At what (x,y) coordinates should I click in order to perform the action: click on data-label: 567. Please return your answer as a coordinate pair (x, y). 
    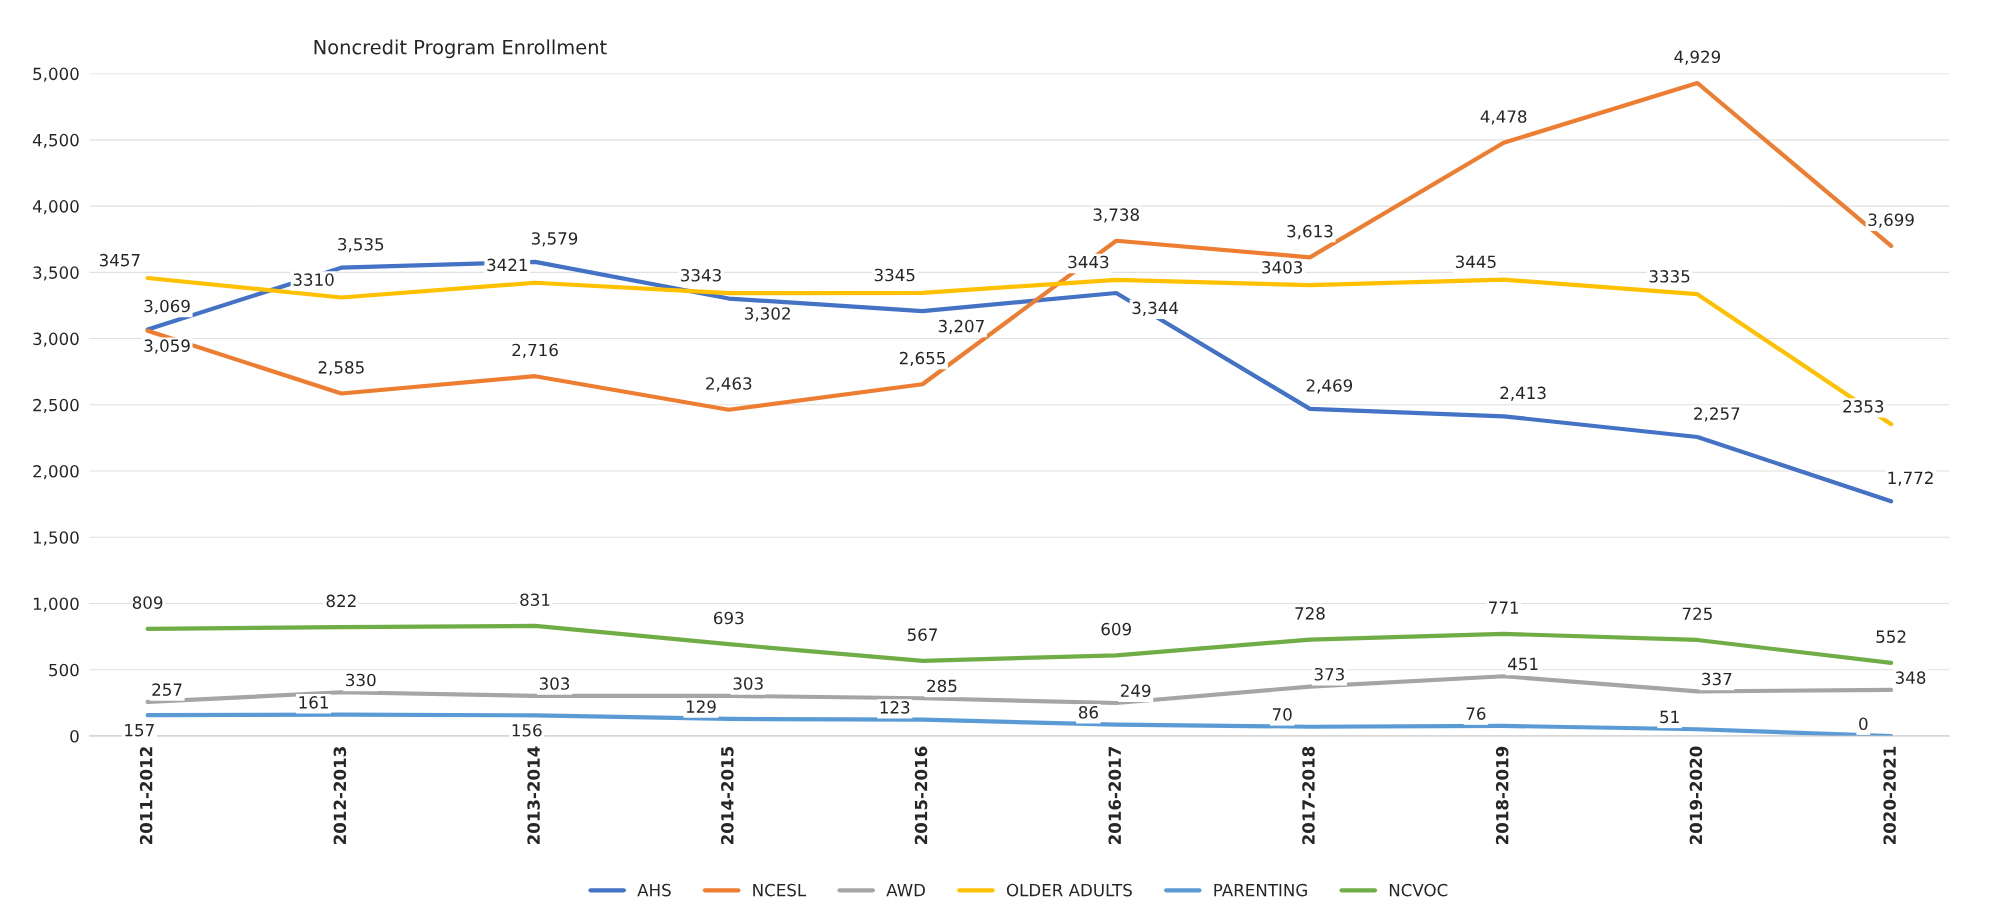
    Looking at the image, I should click on (922, 634).